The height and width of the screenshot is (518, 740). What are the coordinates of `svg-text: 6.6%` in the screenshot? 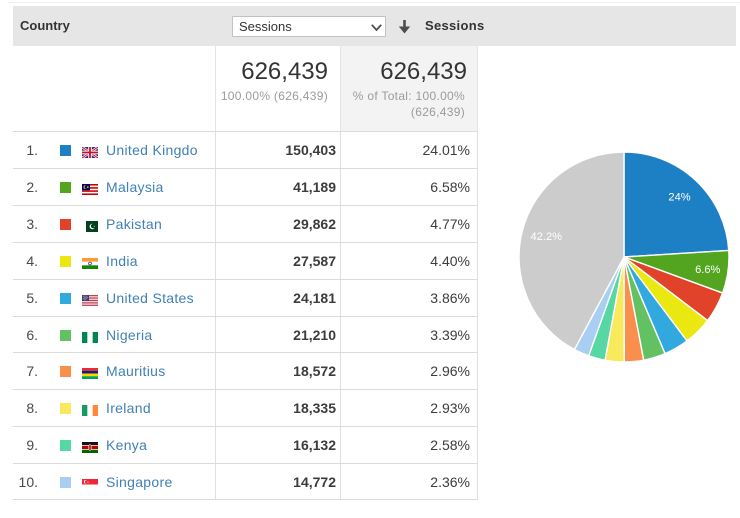 It's located at (707, 270).